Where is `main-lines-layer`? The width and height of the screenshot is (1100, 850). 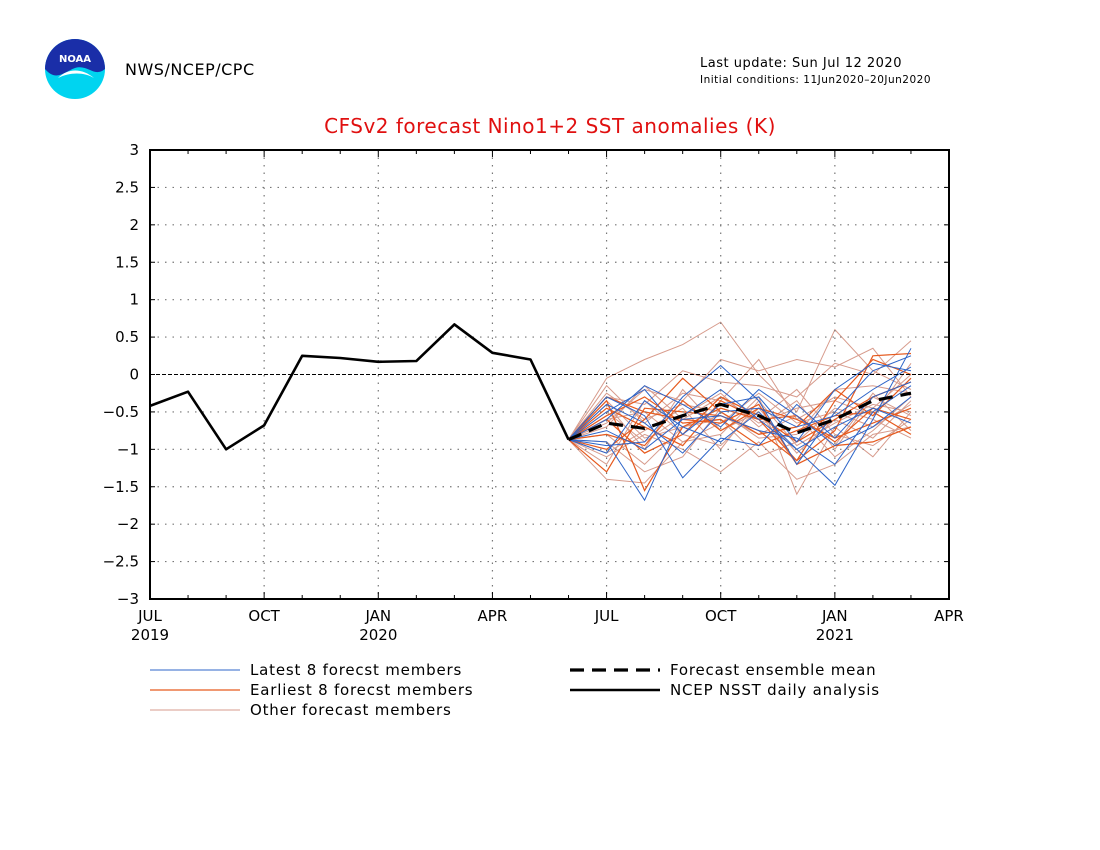 main-lines-layer is located at coordinates (530, 387).